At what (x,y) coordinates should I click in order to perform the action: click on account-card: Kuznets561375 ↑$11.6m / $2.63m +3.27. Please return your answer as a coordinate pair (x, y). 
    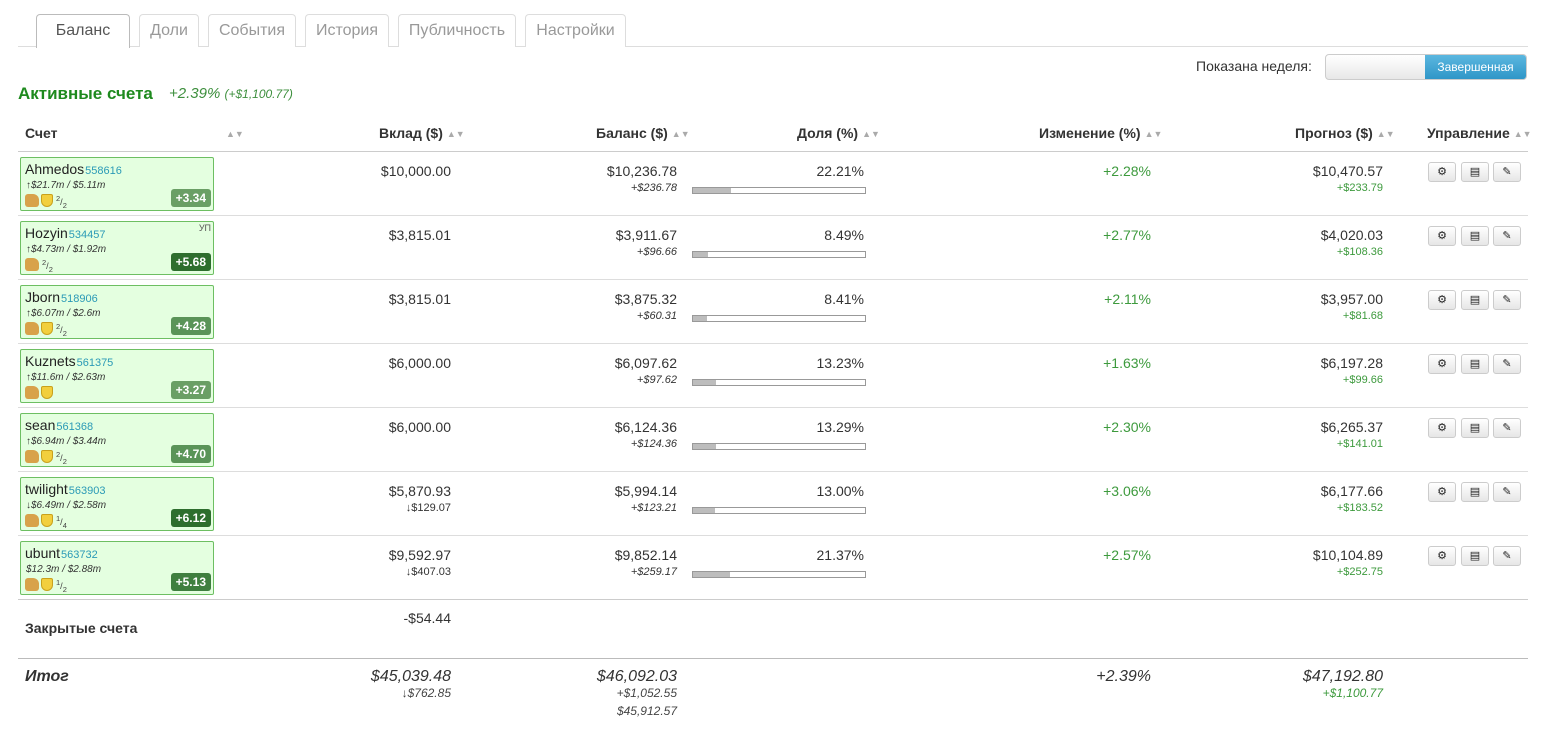
    Looking at the image, I should click on (117, 376).